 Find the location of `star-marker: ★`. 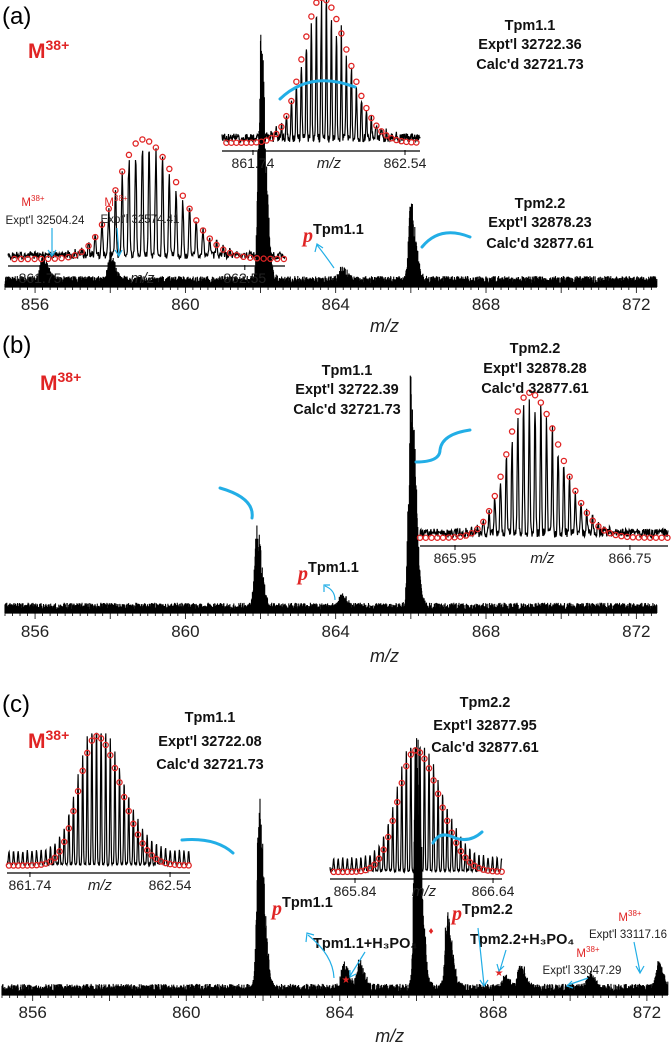

star-marker: ★ is located at coordinates (346, 980).